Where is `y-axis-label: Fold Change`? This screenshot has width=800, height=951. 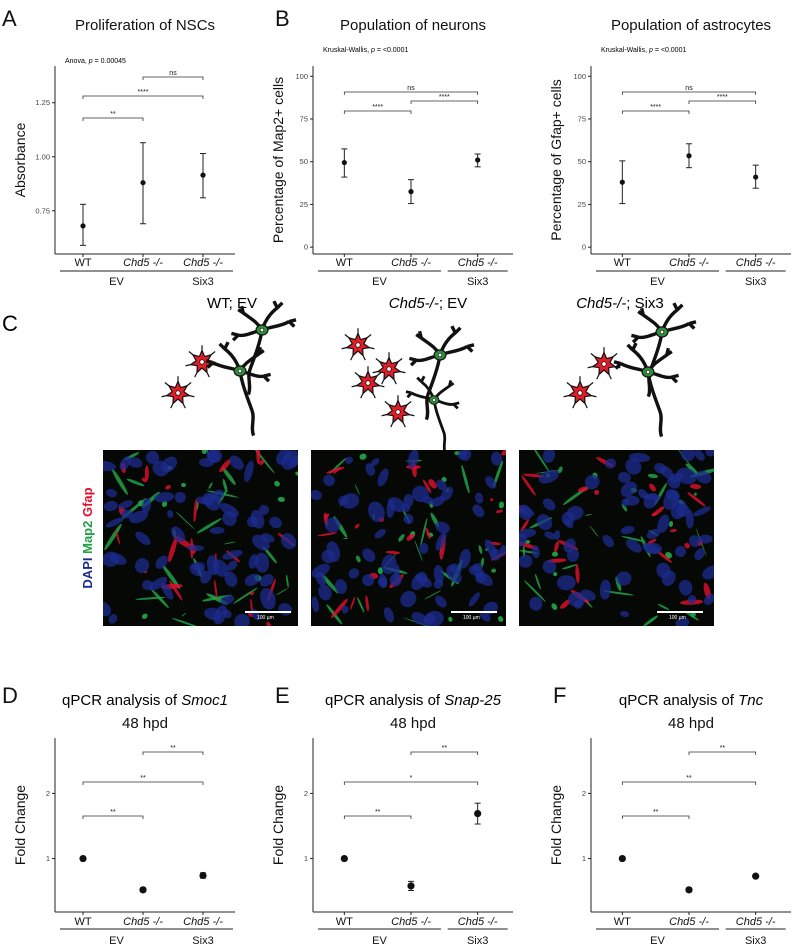 y-axis-label: Fold Change is located at coordinates (278, 825).